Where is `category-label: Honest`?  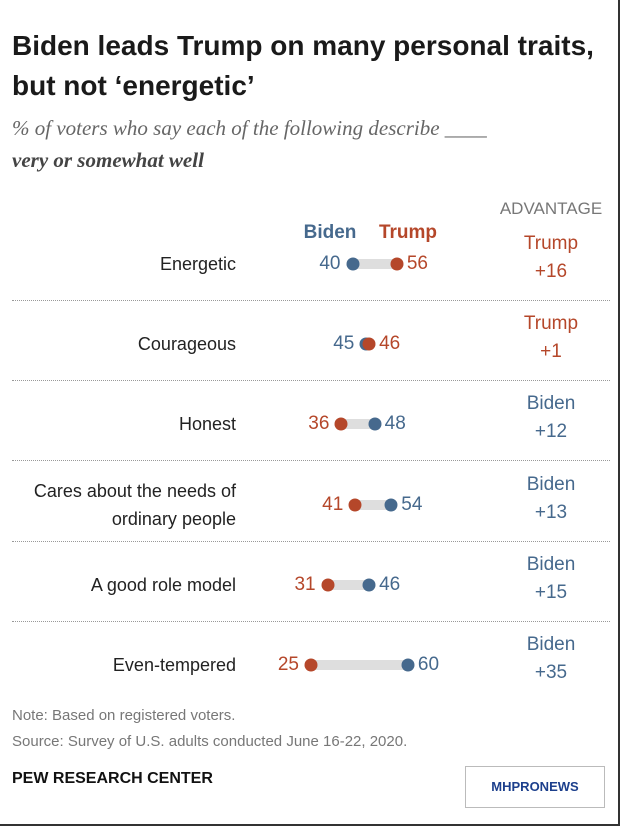 category-label: Honest is located at coordinates (207, 424).